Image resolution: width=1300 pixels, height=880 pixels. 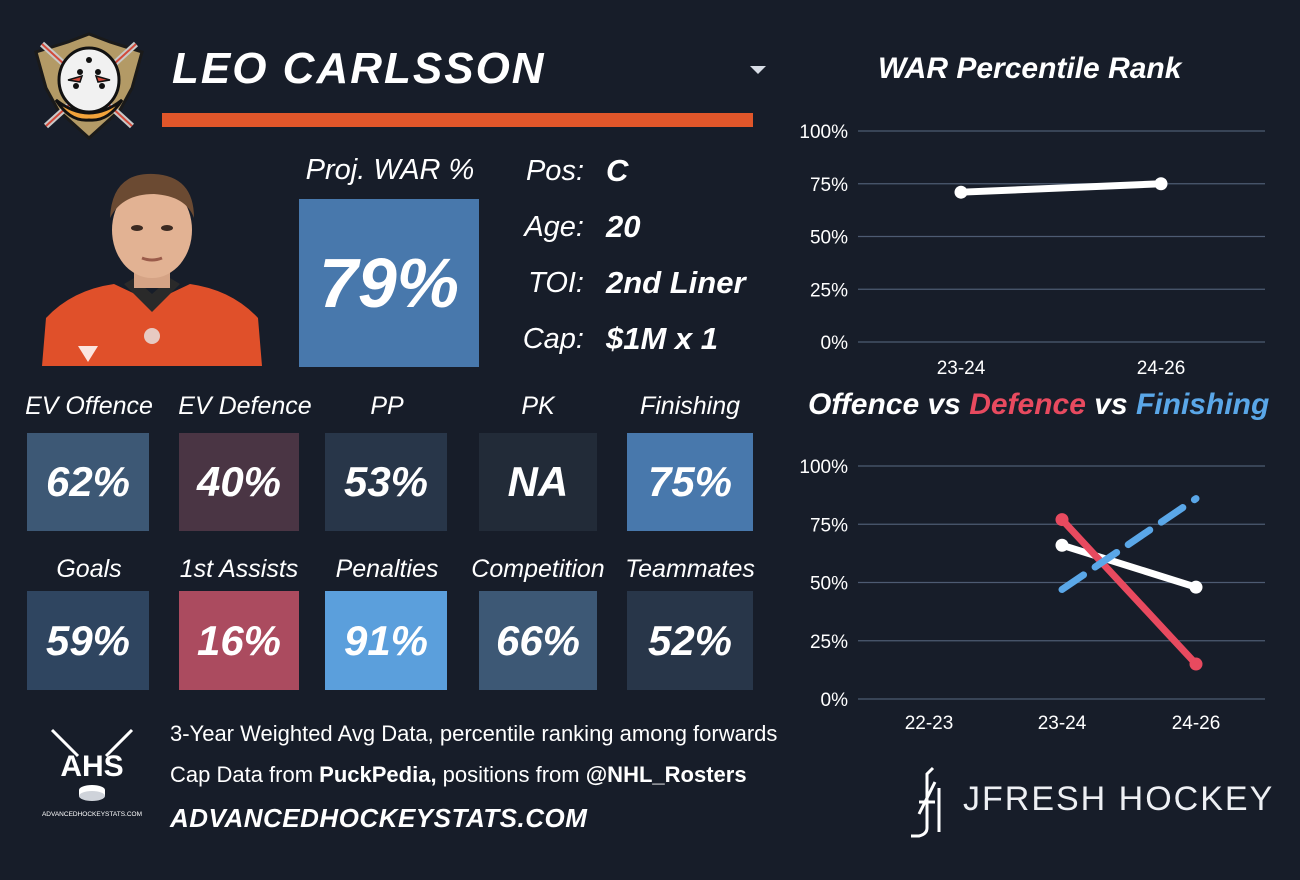 What do you see at coordinates (245, 774) in the screenshot?
I see `footer-cap-prefix: Cap Data from` at bounding box center [245, 774].